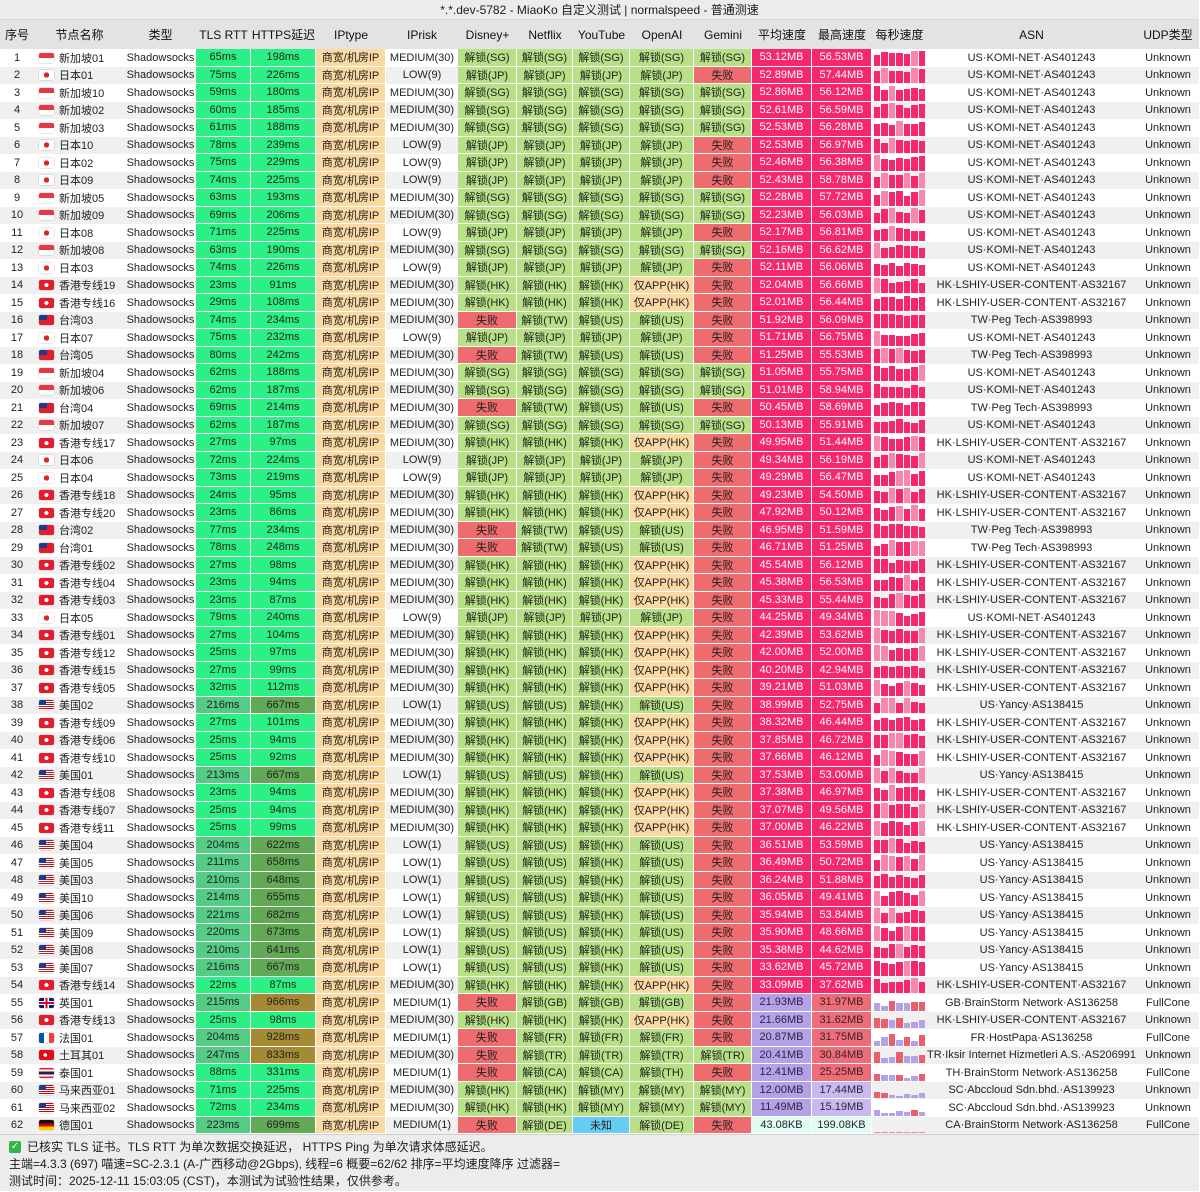 This screenshot has height=1192, width=1200. Describe the element at coordinates (17, 442) in the screenshot. I see `row-index: 23` at that location.